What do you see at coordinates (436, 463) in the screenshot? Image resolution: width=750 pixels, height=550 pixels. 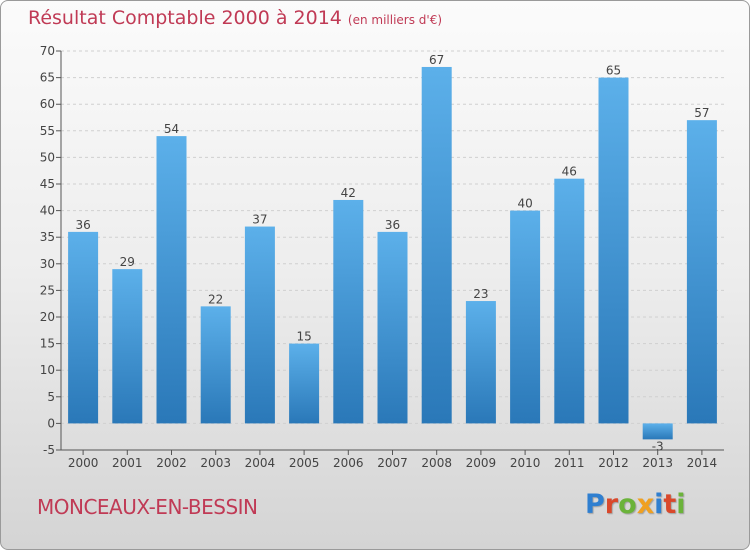 I see `x-tick-label: 2008` at bounding box center [436, 463].